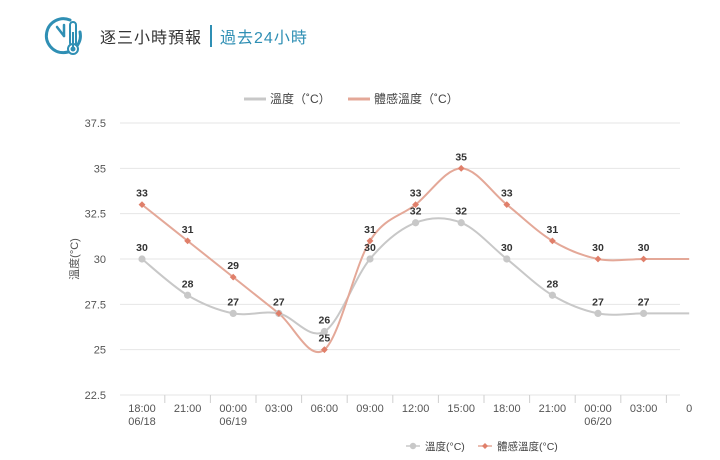 The width and height of the screenshot is (720, 460). What do you see at coordinates (413, 446) in the screenshot?
I see `bottom-legend-temp-swatch-marker` at bounding box center [413, 446].